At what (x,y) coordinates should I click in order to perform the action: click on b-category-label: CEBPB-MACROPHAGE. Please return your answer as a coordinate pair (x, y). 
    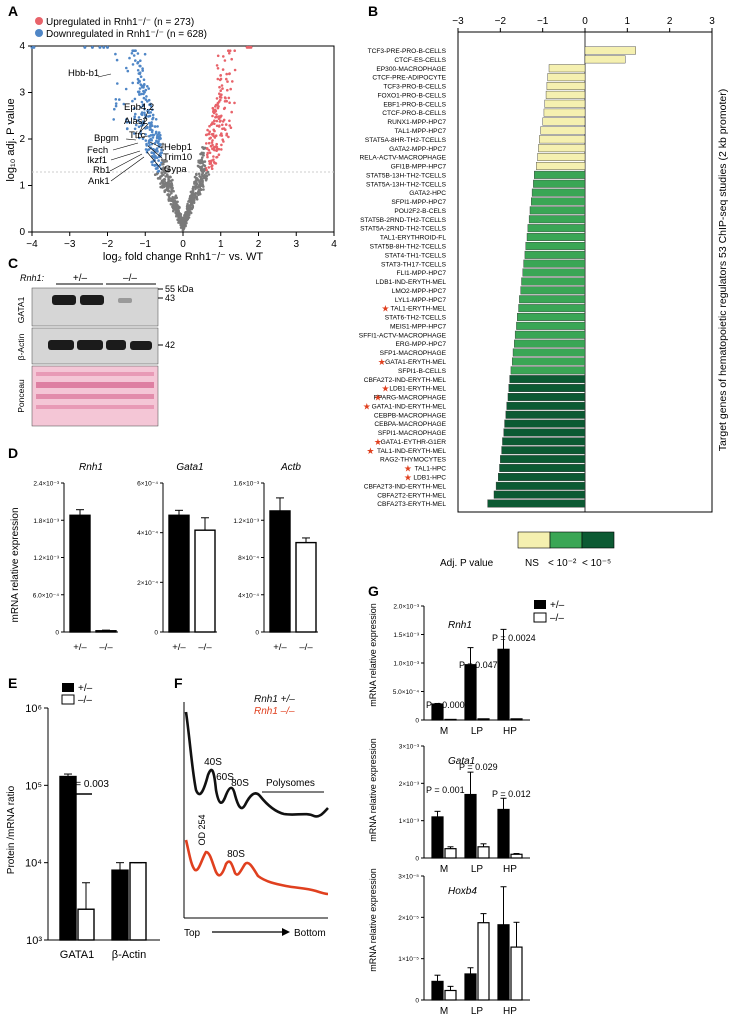
    Looking at the image, I should click on (410, 415).